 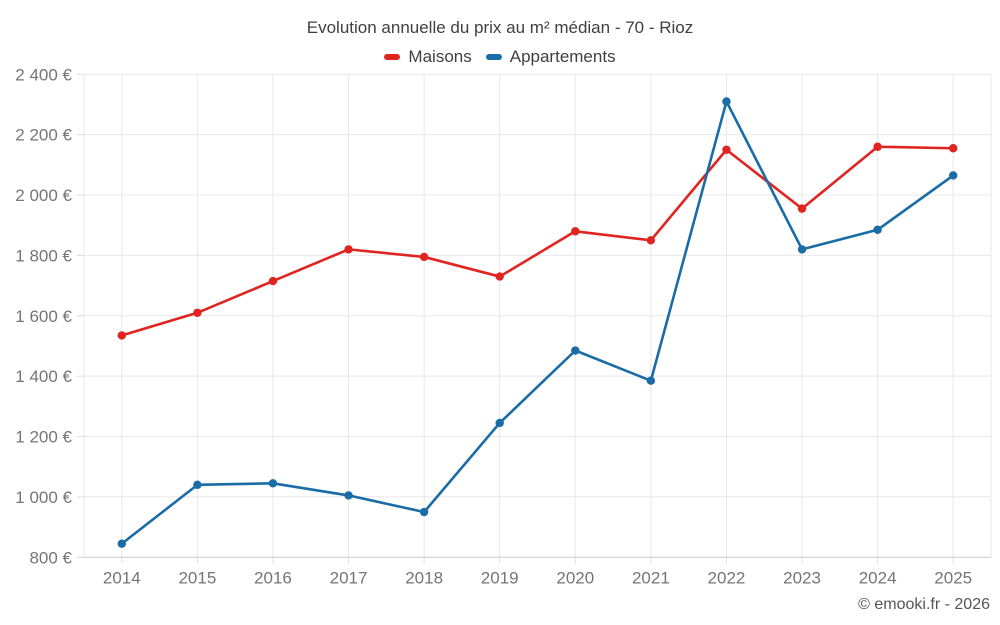 I want to click on y-axis-label: 2 200 €, so click(x=43, y=135).